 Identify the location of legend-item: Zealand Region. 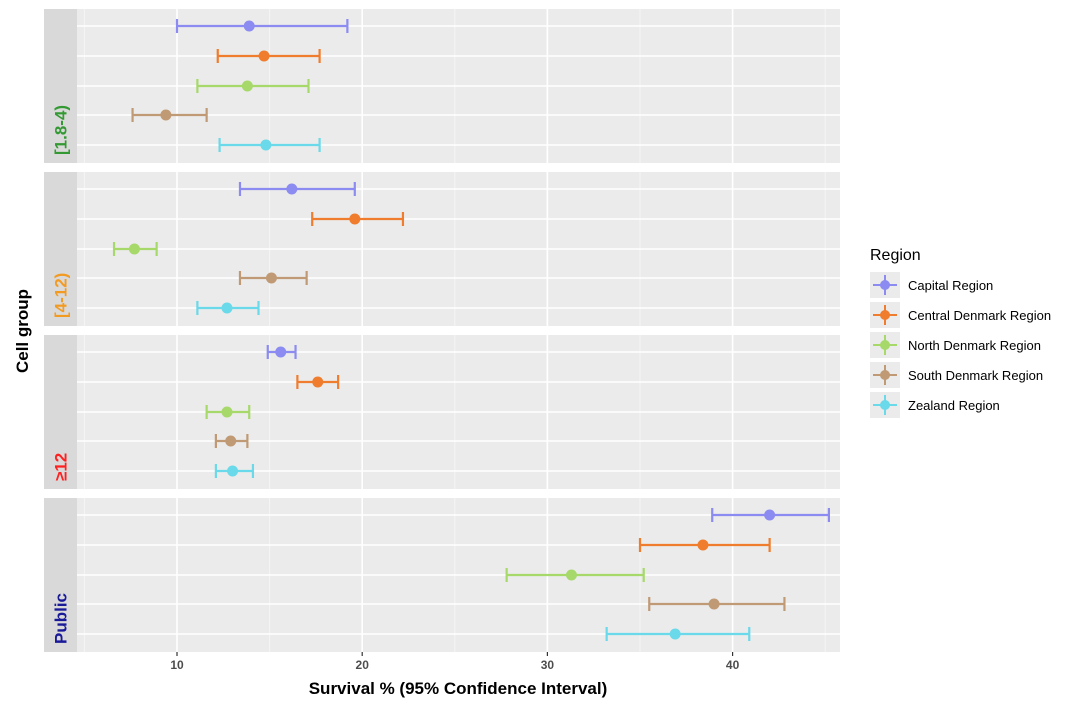
(935, 405).